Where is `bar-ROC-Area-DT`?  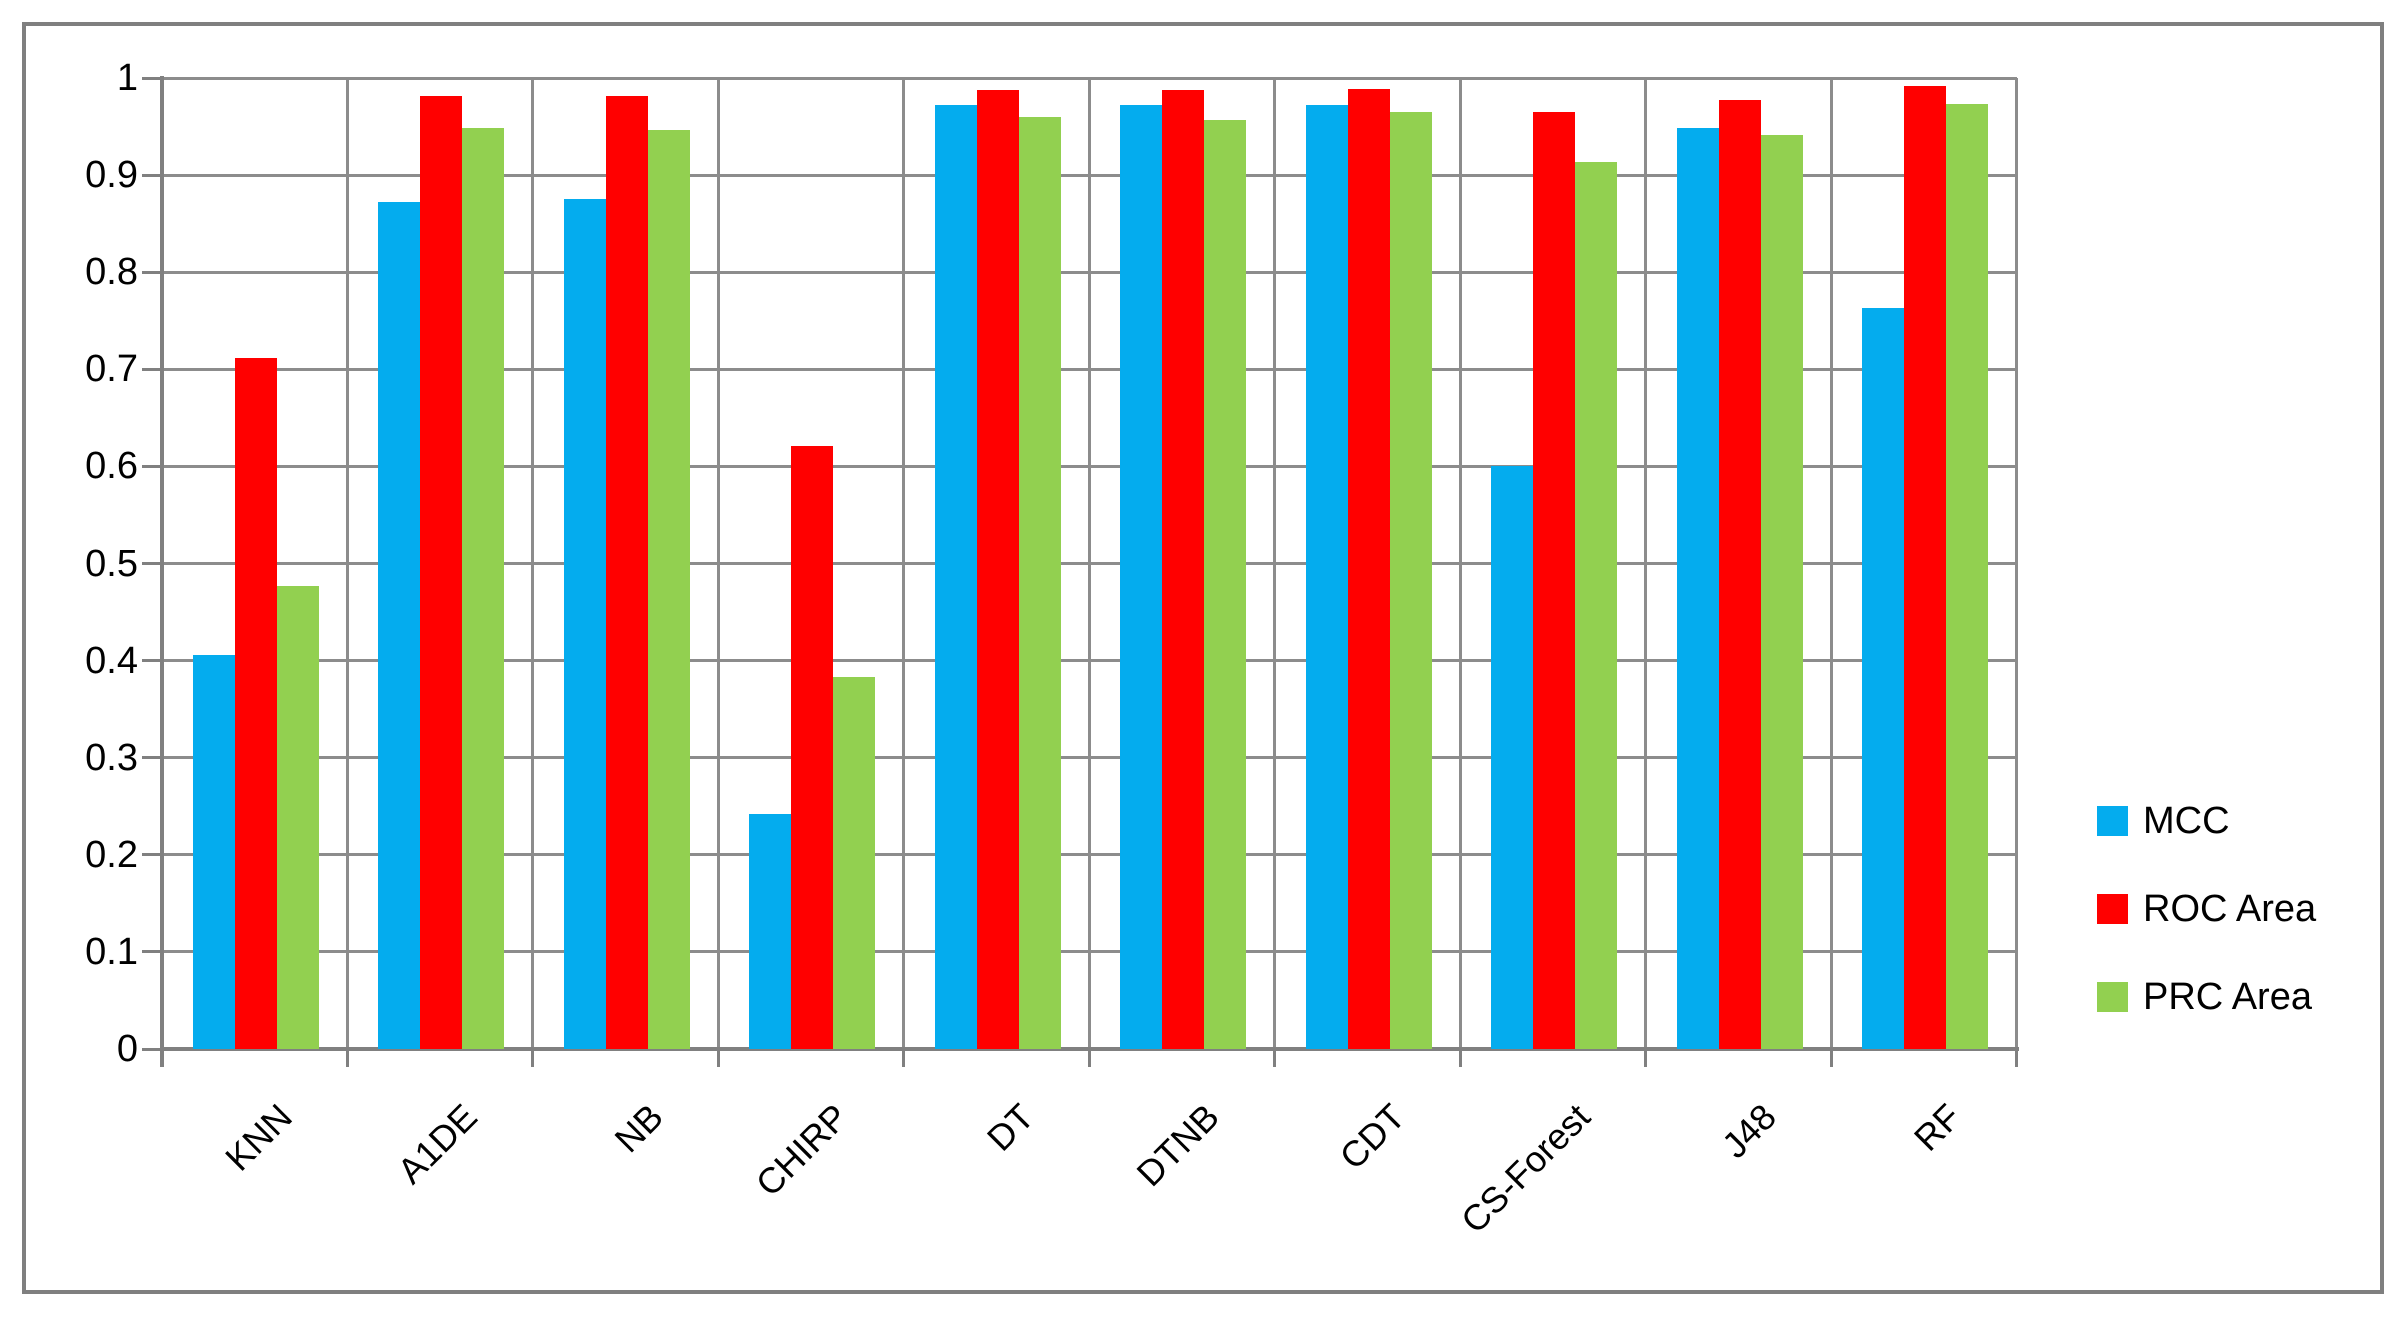
bar-ROC-Area-DT is located at coordinates (997, 569).